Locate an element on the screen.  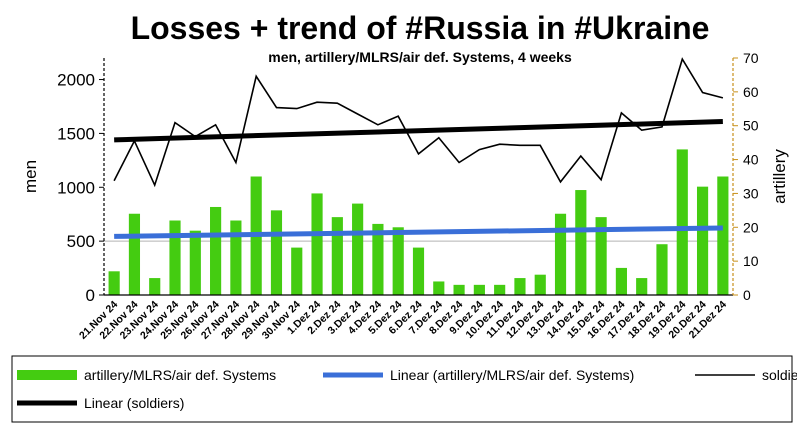
y2-tick-label: 60 is located at coordinates (751, 92).